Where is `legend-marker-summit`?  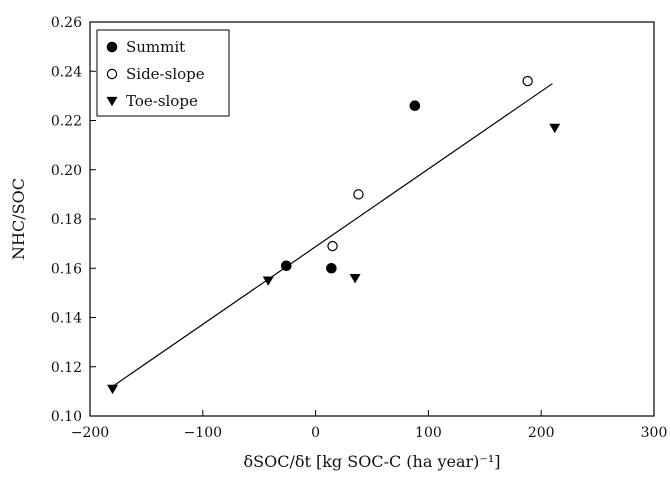
legend-marker-summit is located at coordinates (112, 47).